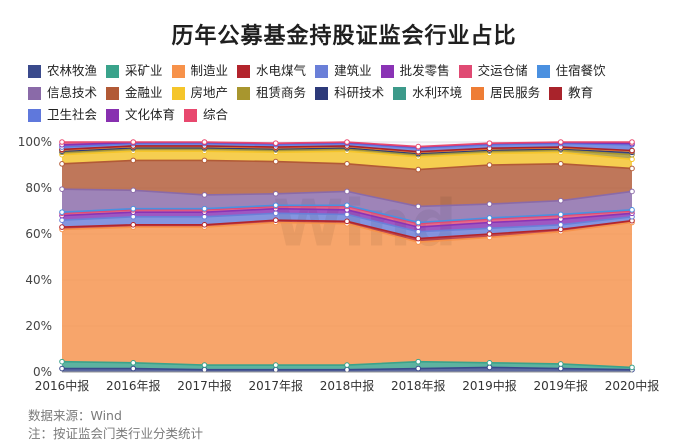  I want to click on legend-item: 批发零售, so click(415, 71).